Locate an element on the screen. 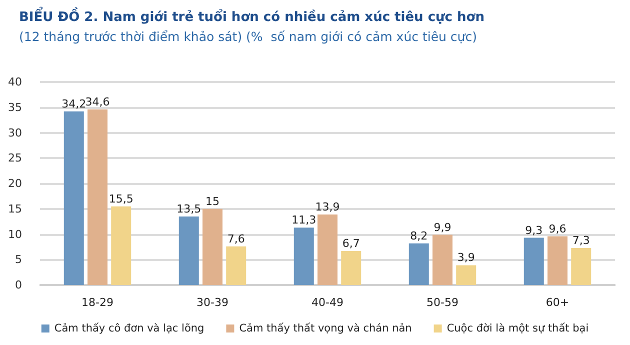 The image size is (630, 345). legend-label: Cuộc đời là một sự thất bại is located at coordinates (517, 328).